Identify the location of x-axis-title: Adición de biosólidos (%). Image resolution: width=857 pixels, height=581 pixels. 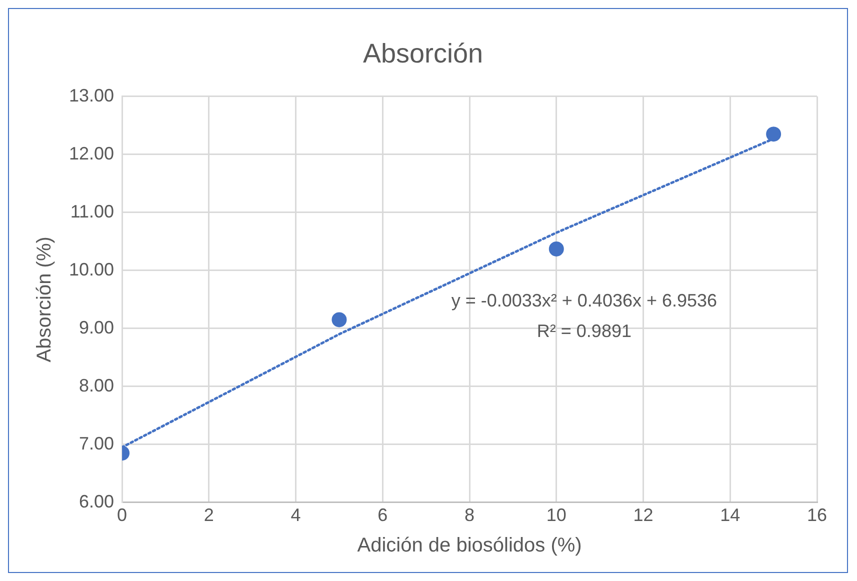
(469, 545).